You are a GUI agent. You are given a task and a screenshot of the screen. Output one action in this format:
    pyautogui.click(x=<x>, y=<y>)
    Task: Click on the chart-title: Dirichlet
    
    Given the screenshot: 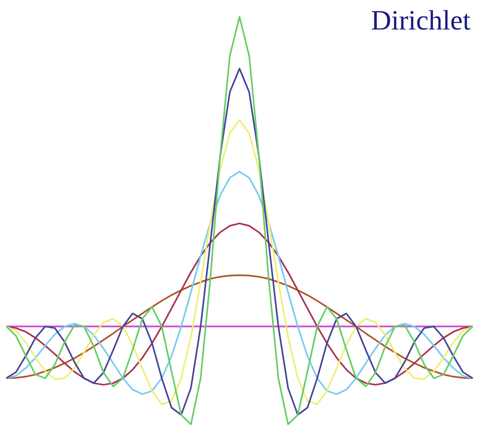 What is the action you would take?
    pyautogui.click(x=420, y=21)
    